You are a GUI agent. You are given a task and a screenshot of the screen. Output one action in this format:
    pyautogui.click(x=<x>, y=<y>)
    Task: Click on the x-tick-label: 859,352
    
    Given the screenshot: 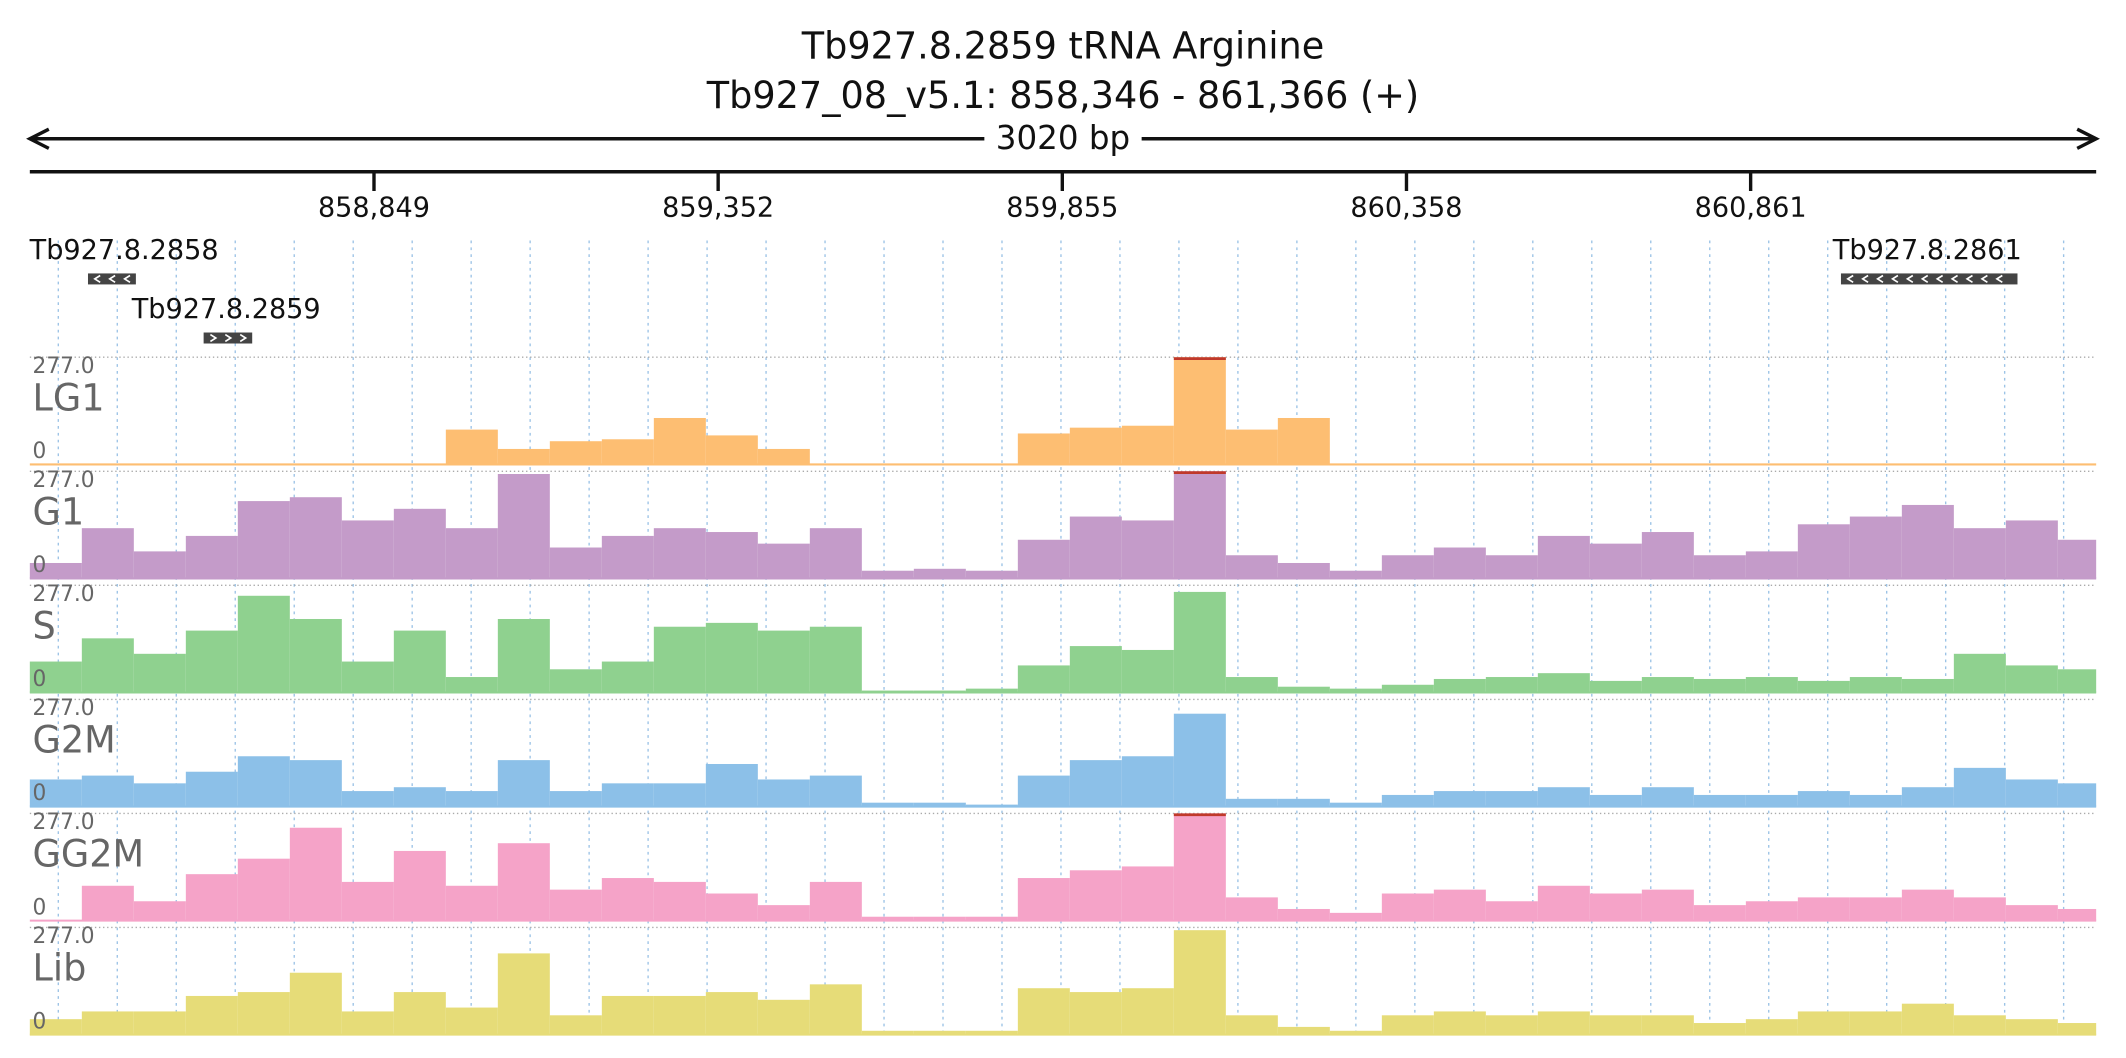 What is the action you would take?
    pyautogui.click(x=718, y=207)
    